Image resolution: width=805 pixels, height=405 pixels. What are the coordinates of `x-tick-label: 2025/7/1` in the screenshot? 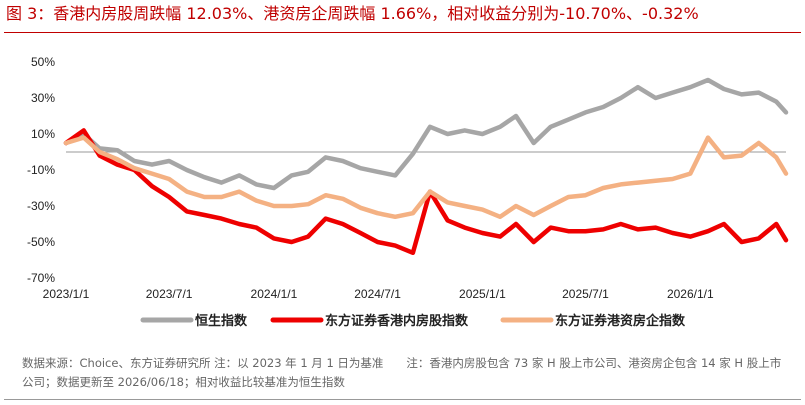 It's located at (585, 294).